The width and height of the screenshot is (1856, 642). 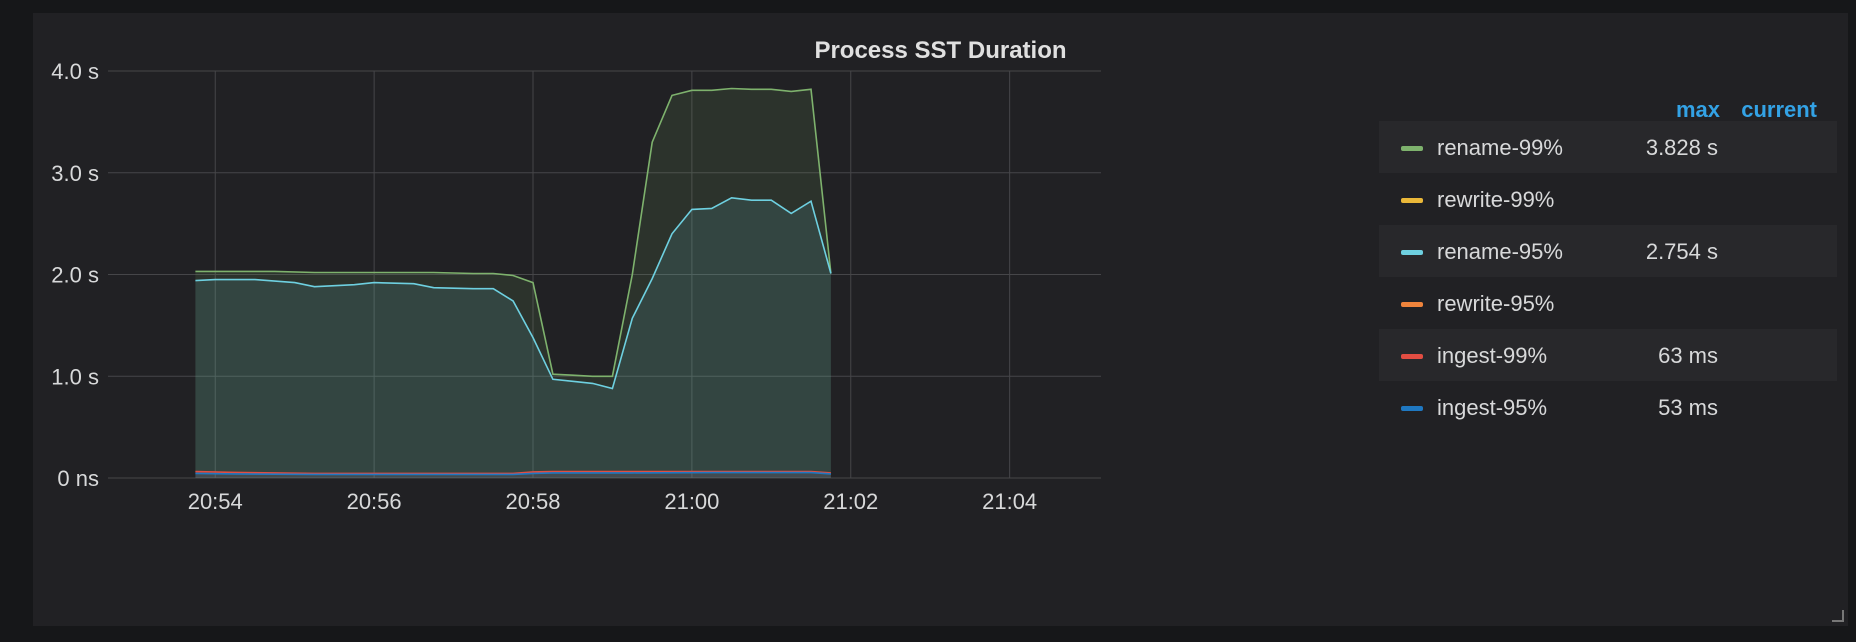 What do you see at coordinates (1608, 303) in the screenshot?
I see `legend-item-rewrite-95: rewrite-95%` at bounding box center [1608, 303].